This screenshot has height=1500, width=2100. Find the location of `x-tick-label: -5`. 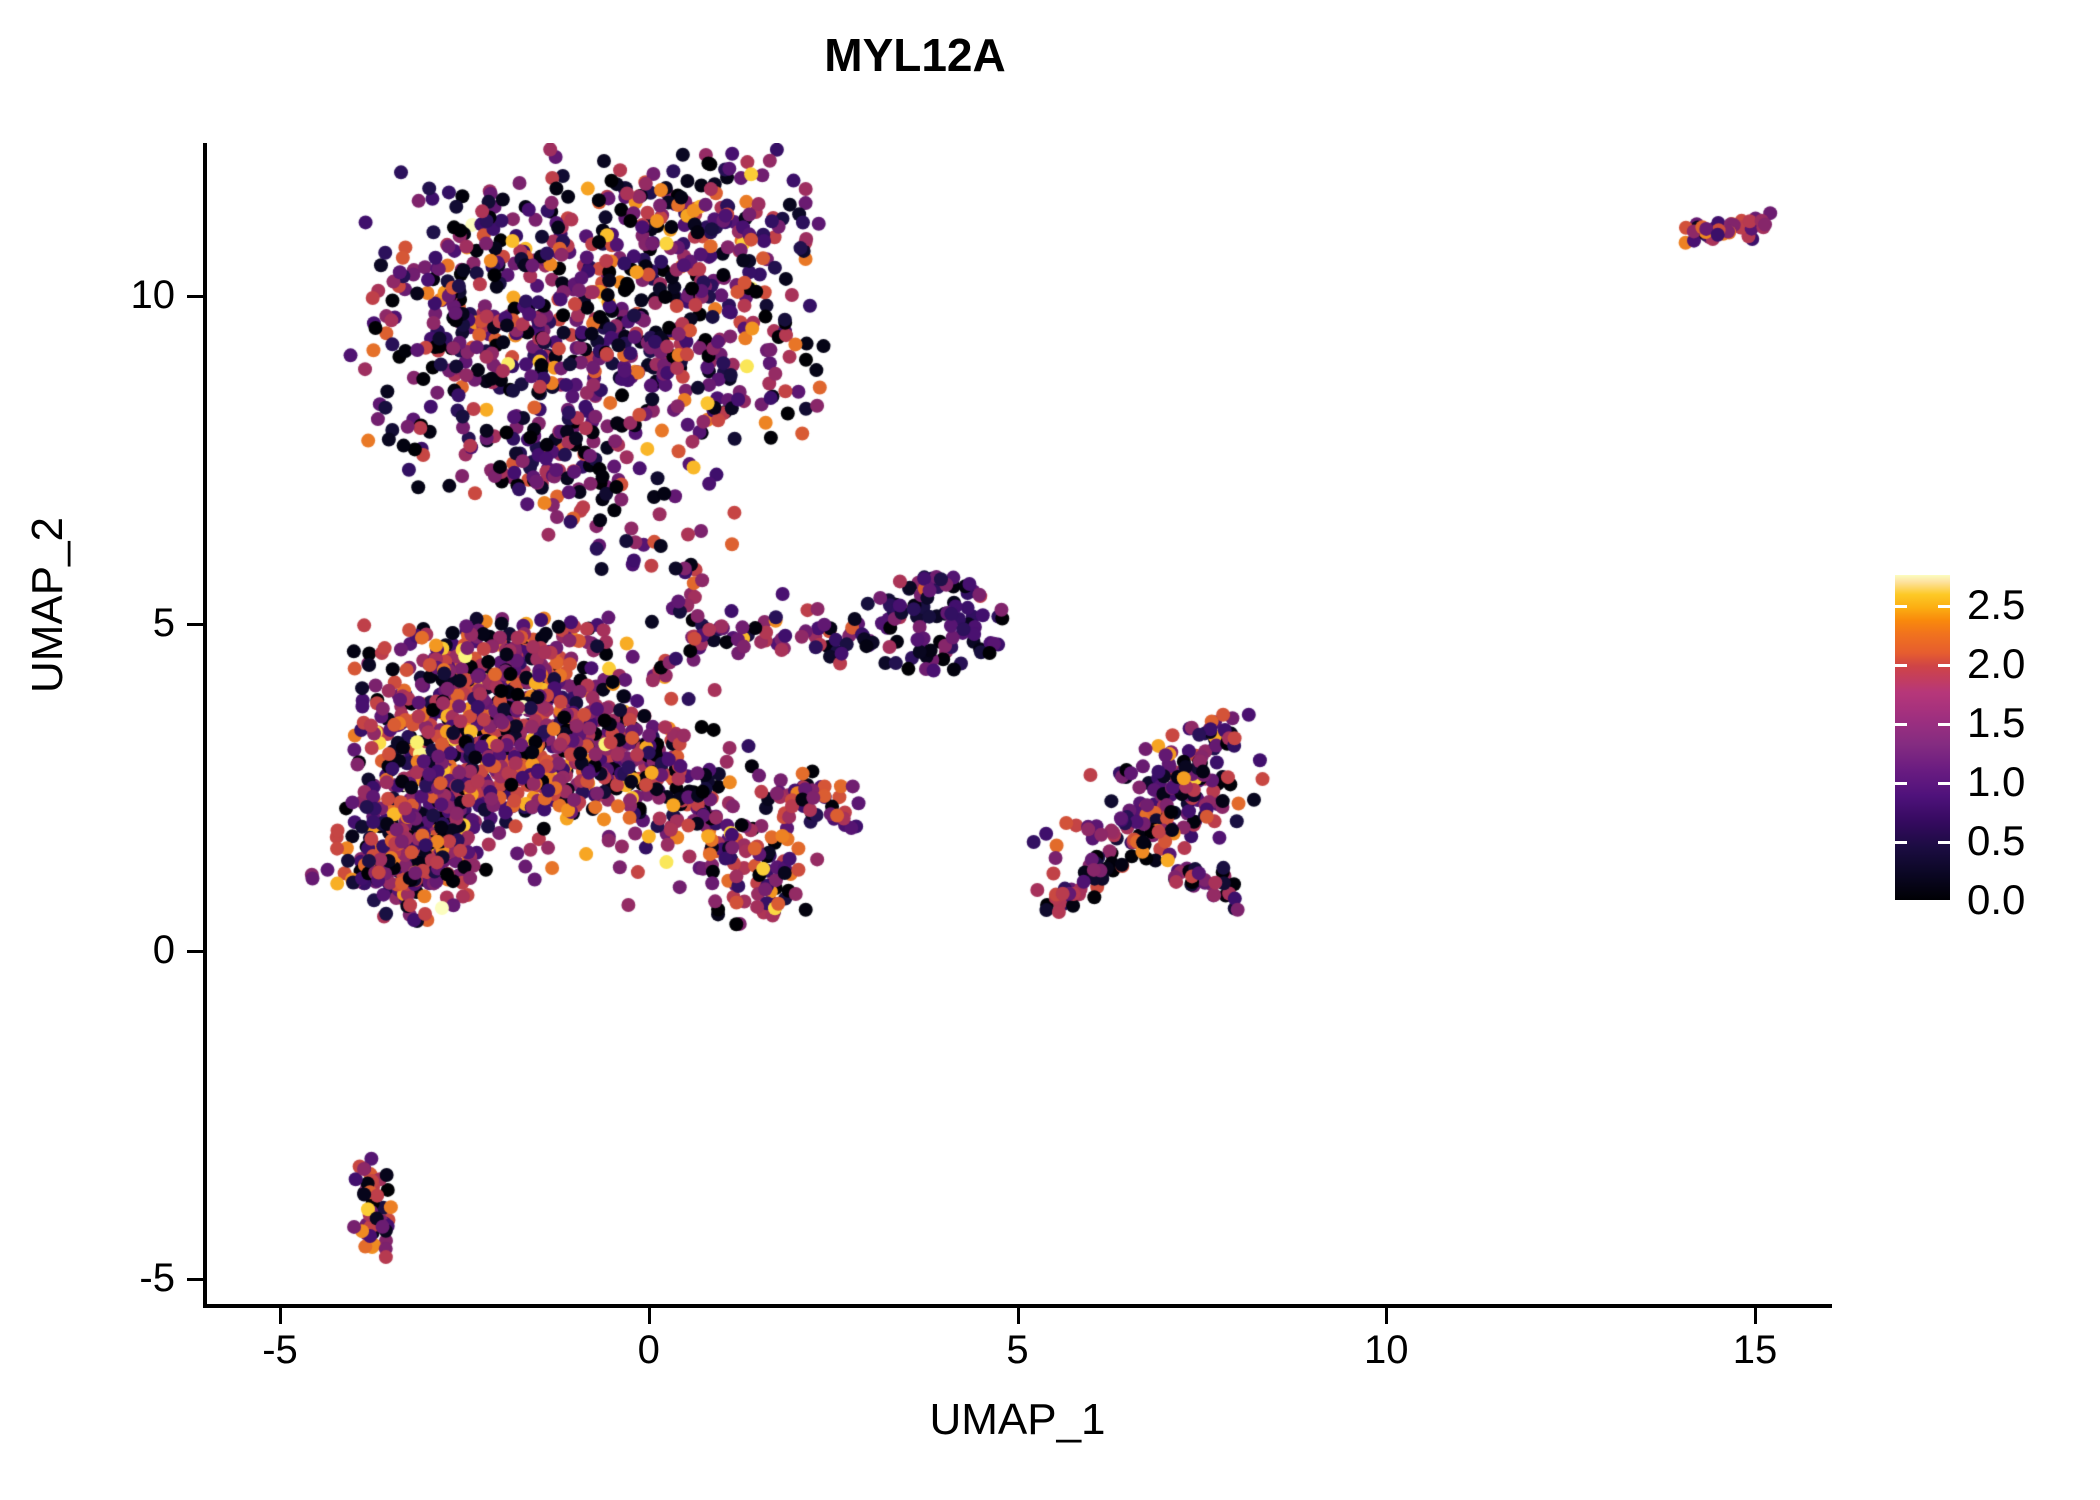

x-tick-label: -5 is located at coordinates (280, 1350).